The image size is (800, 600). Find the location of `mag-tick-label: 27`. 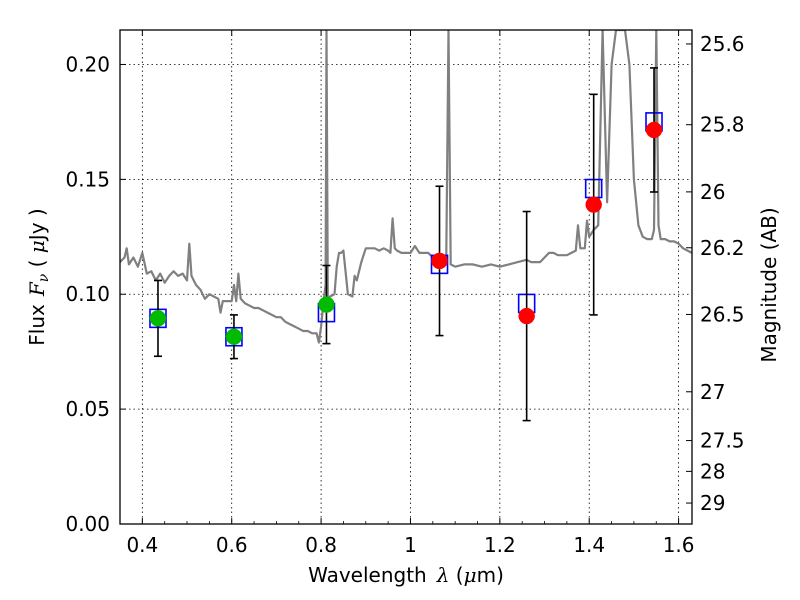

mag-tick-label: 27 is located at coordinates (712, 392).